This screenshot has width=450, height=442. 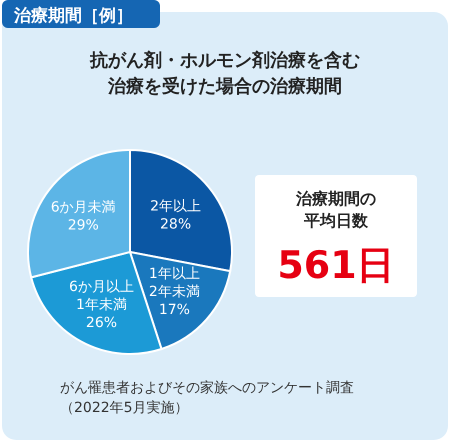 I want to click on text: 561日, so click(x=336, y=265).